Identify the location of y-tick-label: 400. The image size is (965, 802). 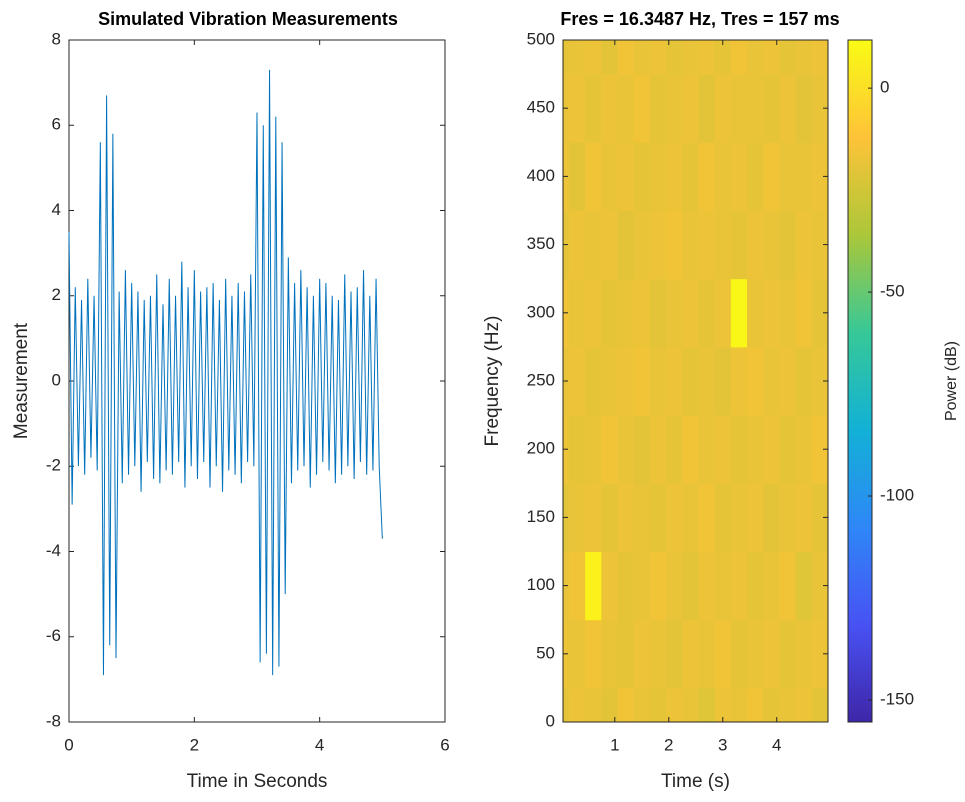
(541, 175).